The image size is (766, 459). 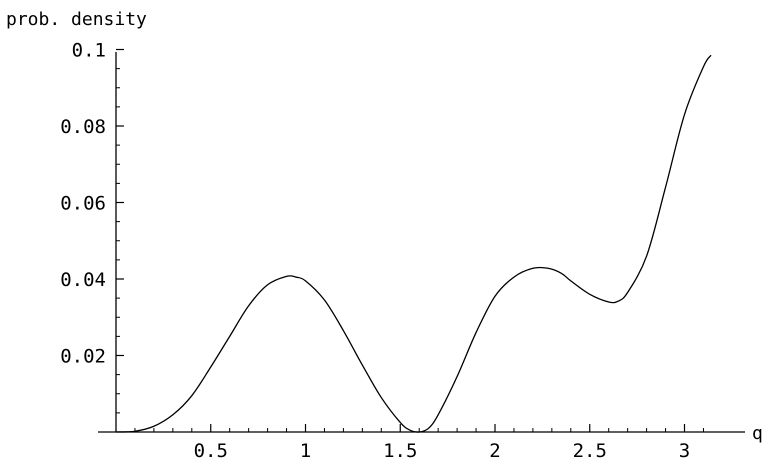 I want to click on y-tick-label: 0.04, so click(x=83, y=280).